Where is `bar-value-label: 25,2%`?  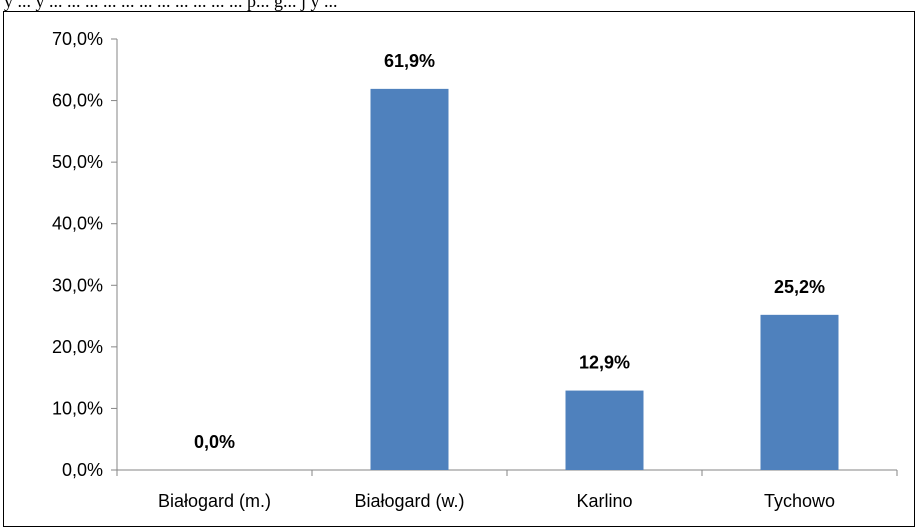 bar-value-label: 25,2% is located at coordinates (799, 287).